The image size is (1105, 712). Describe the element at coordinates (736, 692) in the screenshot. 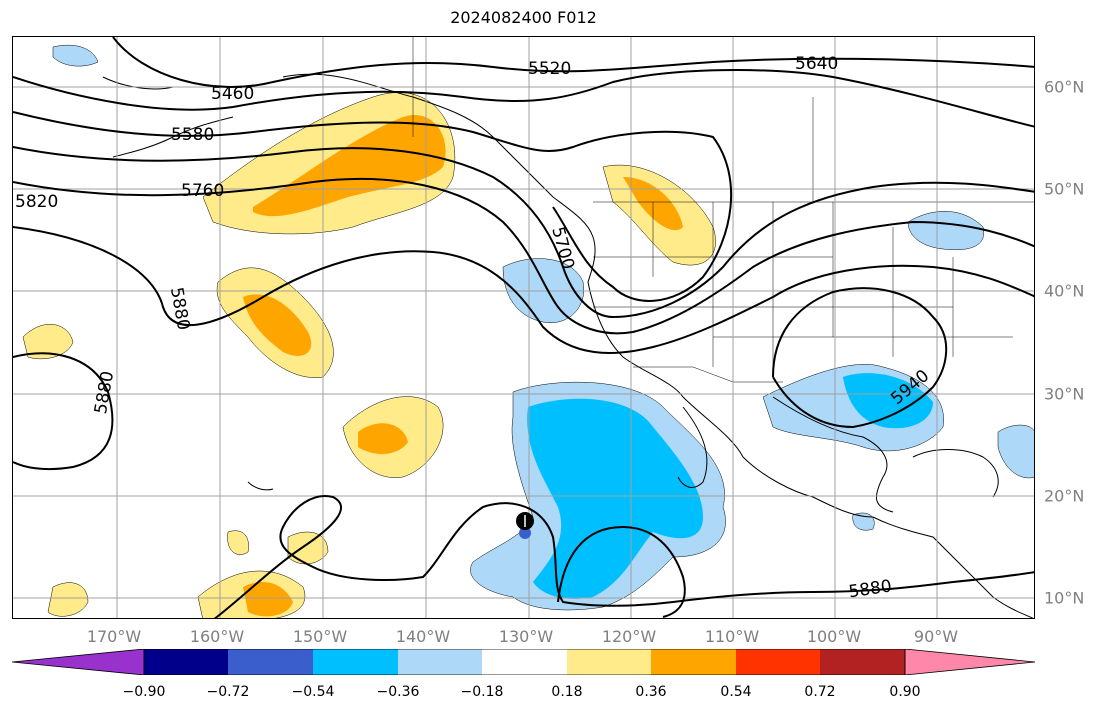

I see `colorbar-tick: 0.54` at that location.